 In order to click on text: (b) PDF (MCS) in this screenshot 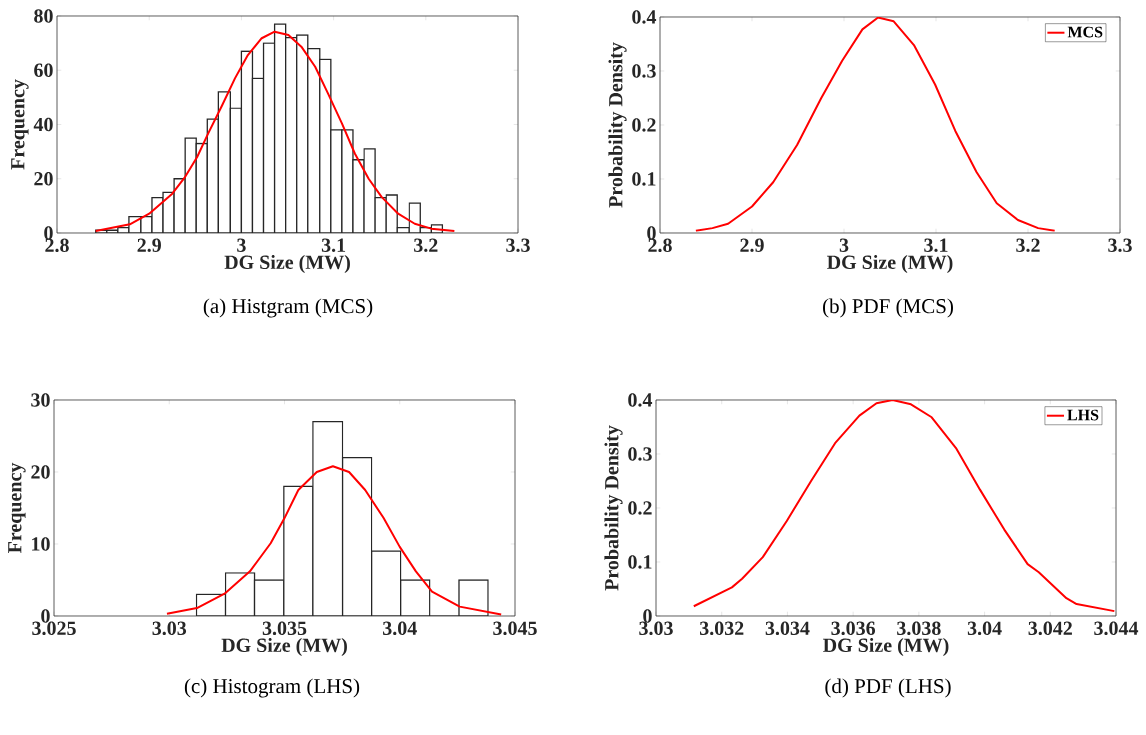, I will do `click(888, 308)`.